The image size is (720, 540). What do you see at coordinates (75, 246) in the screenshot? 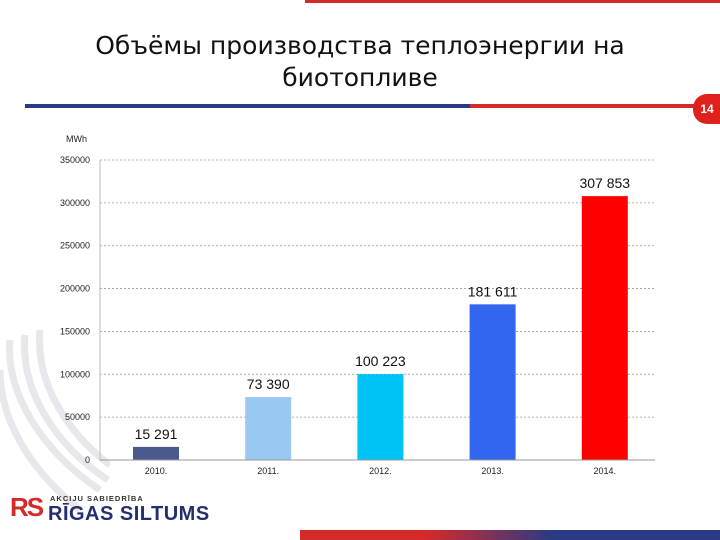
I see `y-tick-label: 250000` at bounding box center [75, 246].